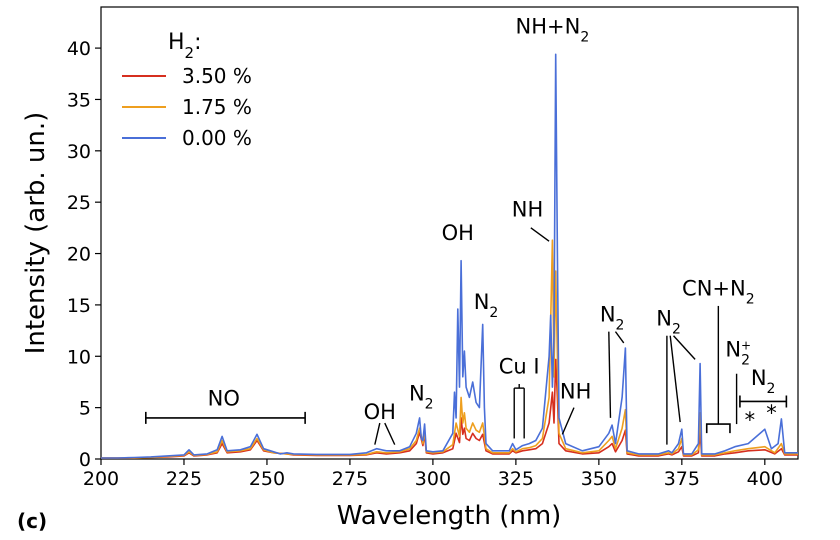 This screenshot has height=540, width=840. What do you see at coordinates (765, 479) in the screenshot?
I see `x-tick-label-400: 400` at bounding box center [765, 479].